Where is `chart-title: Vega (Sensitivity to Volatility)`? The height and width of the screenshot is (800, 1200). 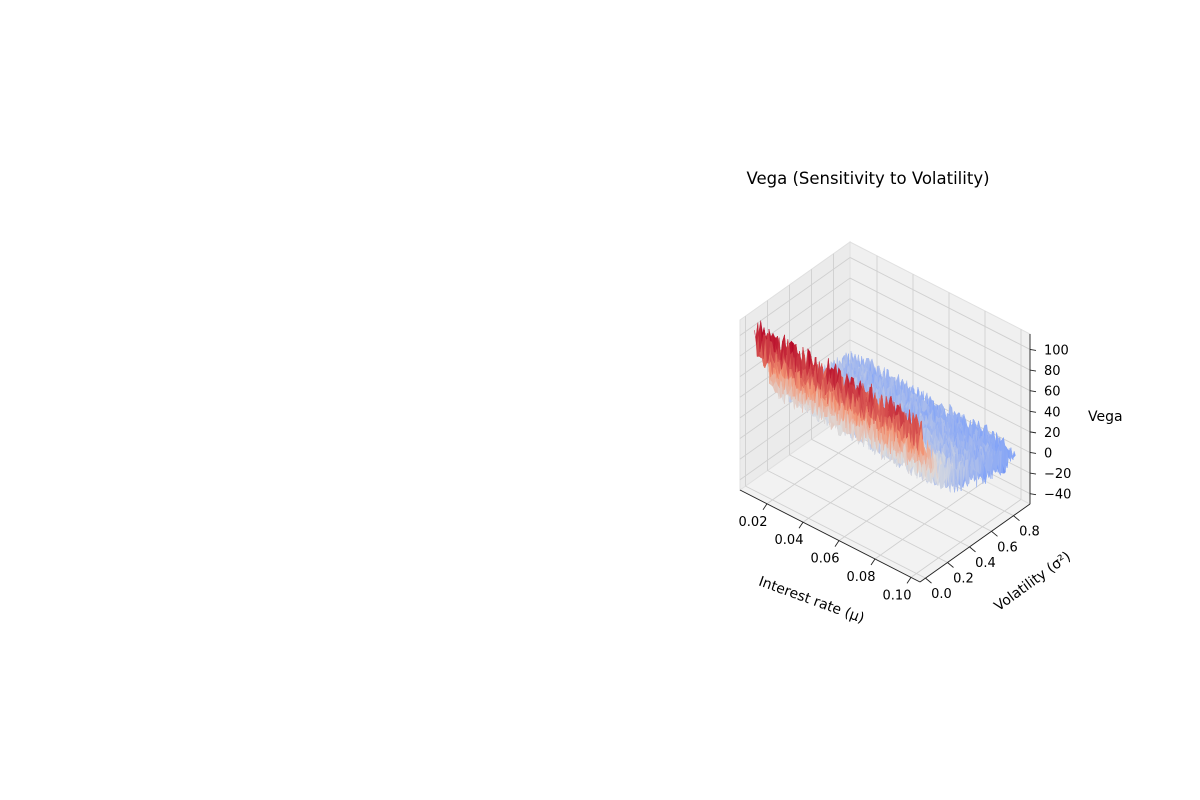
chart-title: Vega (Sensitivity to Volatility) is located at coordinates (867, 178).